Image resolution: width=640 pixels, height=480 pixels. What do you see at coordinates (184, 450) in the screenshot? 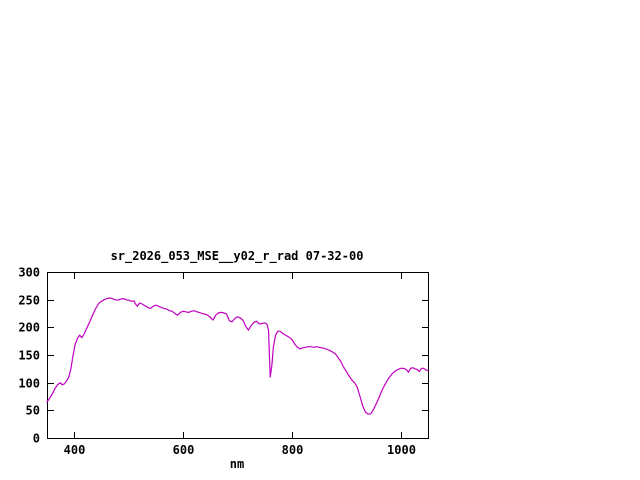
I see `x-tick-label: 600` at bounding box center [184, 450].